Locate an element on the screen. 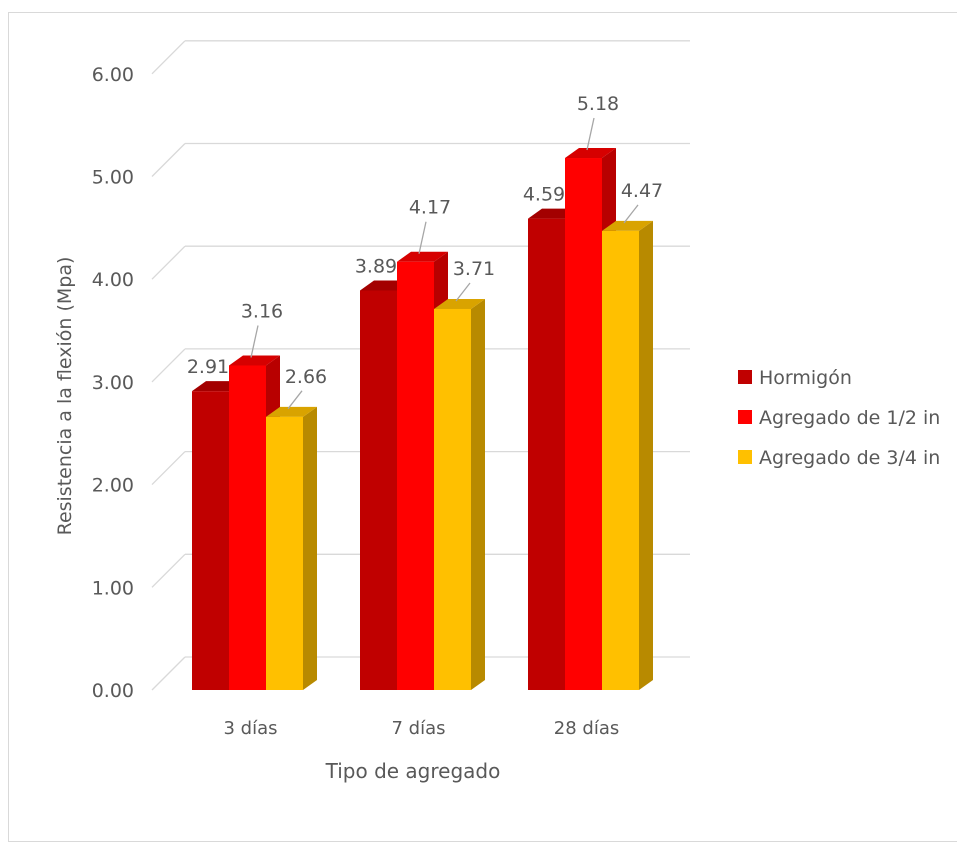 This screenshot has width=957, height=842. y-tick-label: 3.00 is located at coordinates (113, 383).